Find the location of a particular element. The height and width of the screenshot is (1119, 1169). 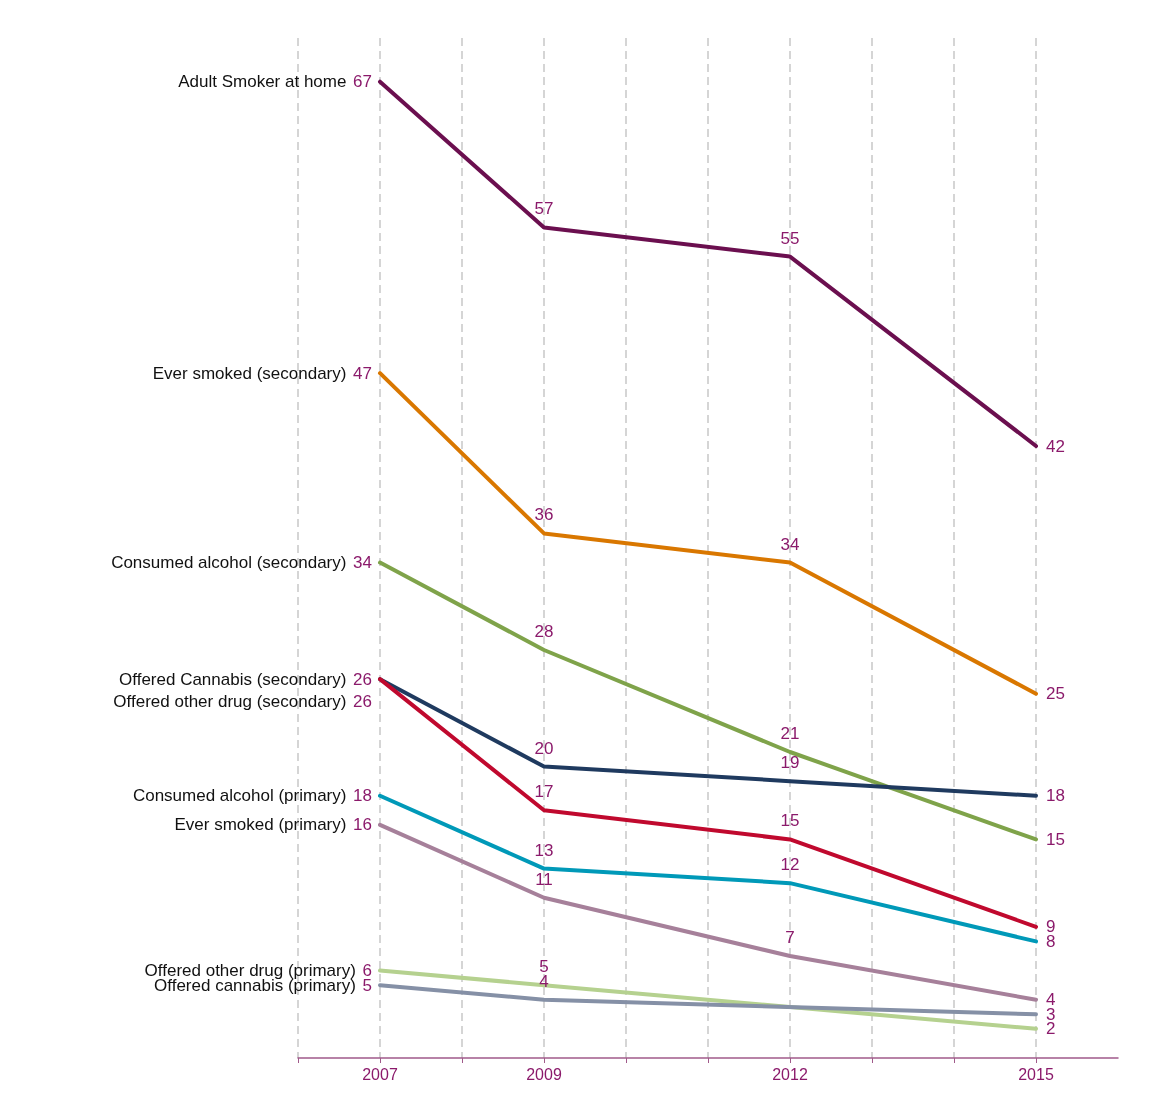

series-label: Consumed alcohol (secondary) is located at coordinates (229, 563).